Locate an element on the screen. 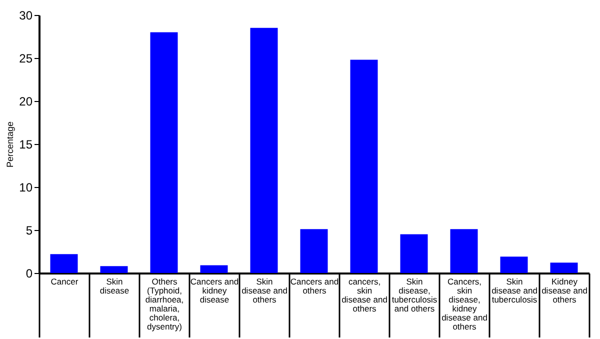 The image size is (600, 339). x-tick-label: Cancers, skin disease, kidney disease and others is located at coordinates (465, 304).